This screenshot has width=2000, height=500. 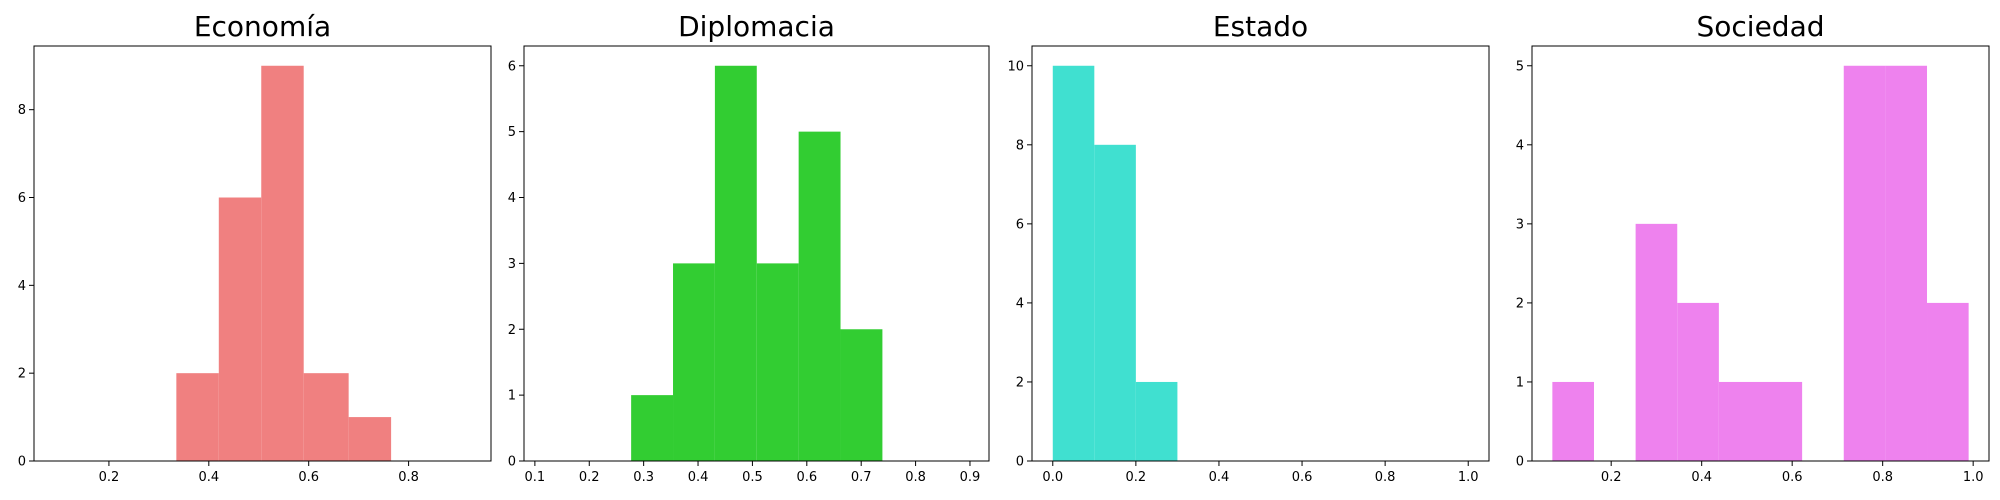 I want to click on x-tick-label: 0.5, so click(x=752, y=477).